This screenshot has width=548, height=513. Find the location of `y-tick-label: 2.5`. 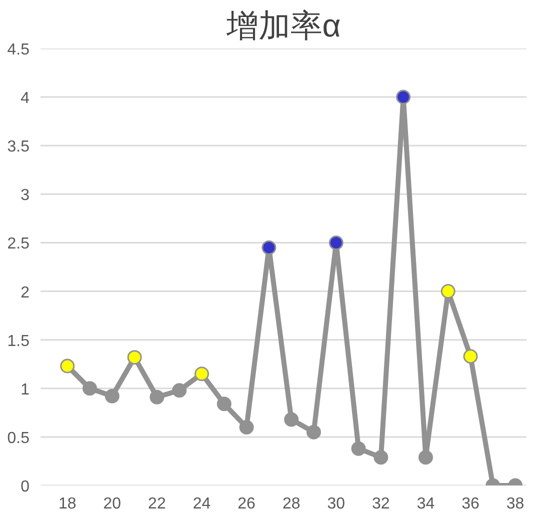

y-tick-label: 2.5 is located at coordinates (18, 244).